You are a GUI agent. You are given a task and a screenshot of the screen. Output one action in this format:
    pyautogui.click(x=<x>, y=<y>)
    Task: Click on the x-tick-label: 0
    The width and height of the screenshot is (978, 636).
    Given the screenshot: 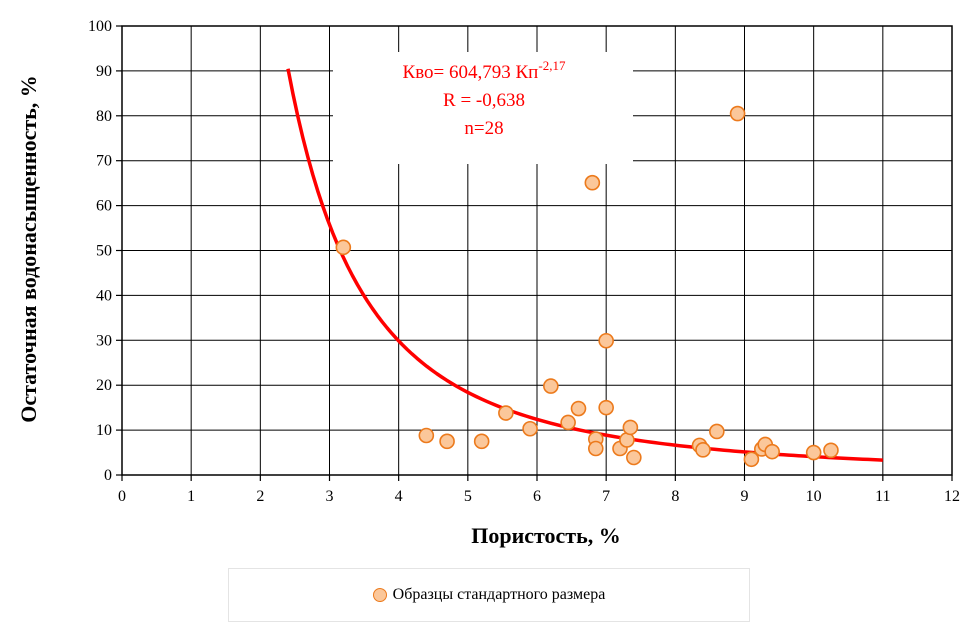 What is the action you would take?
    pyautogui.click(x=122, y=496)
    